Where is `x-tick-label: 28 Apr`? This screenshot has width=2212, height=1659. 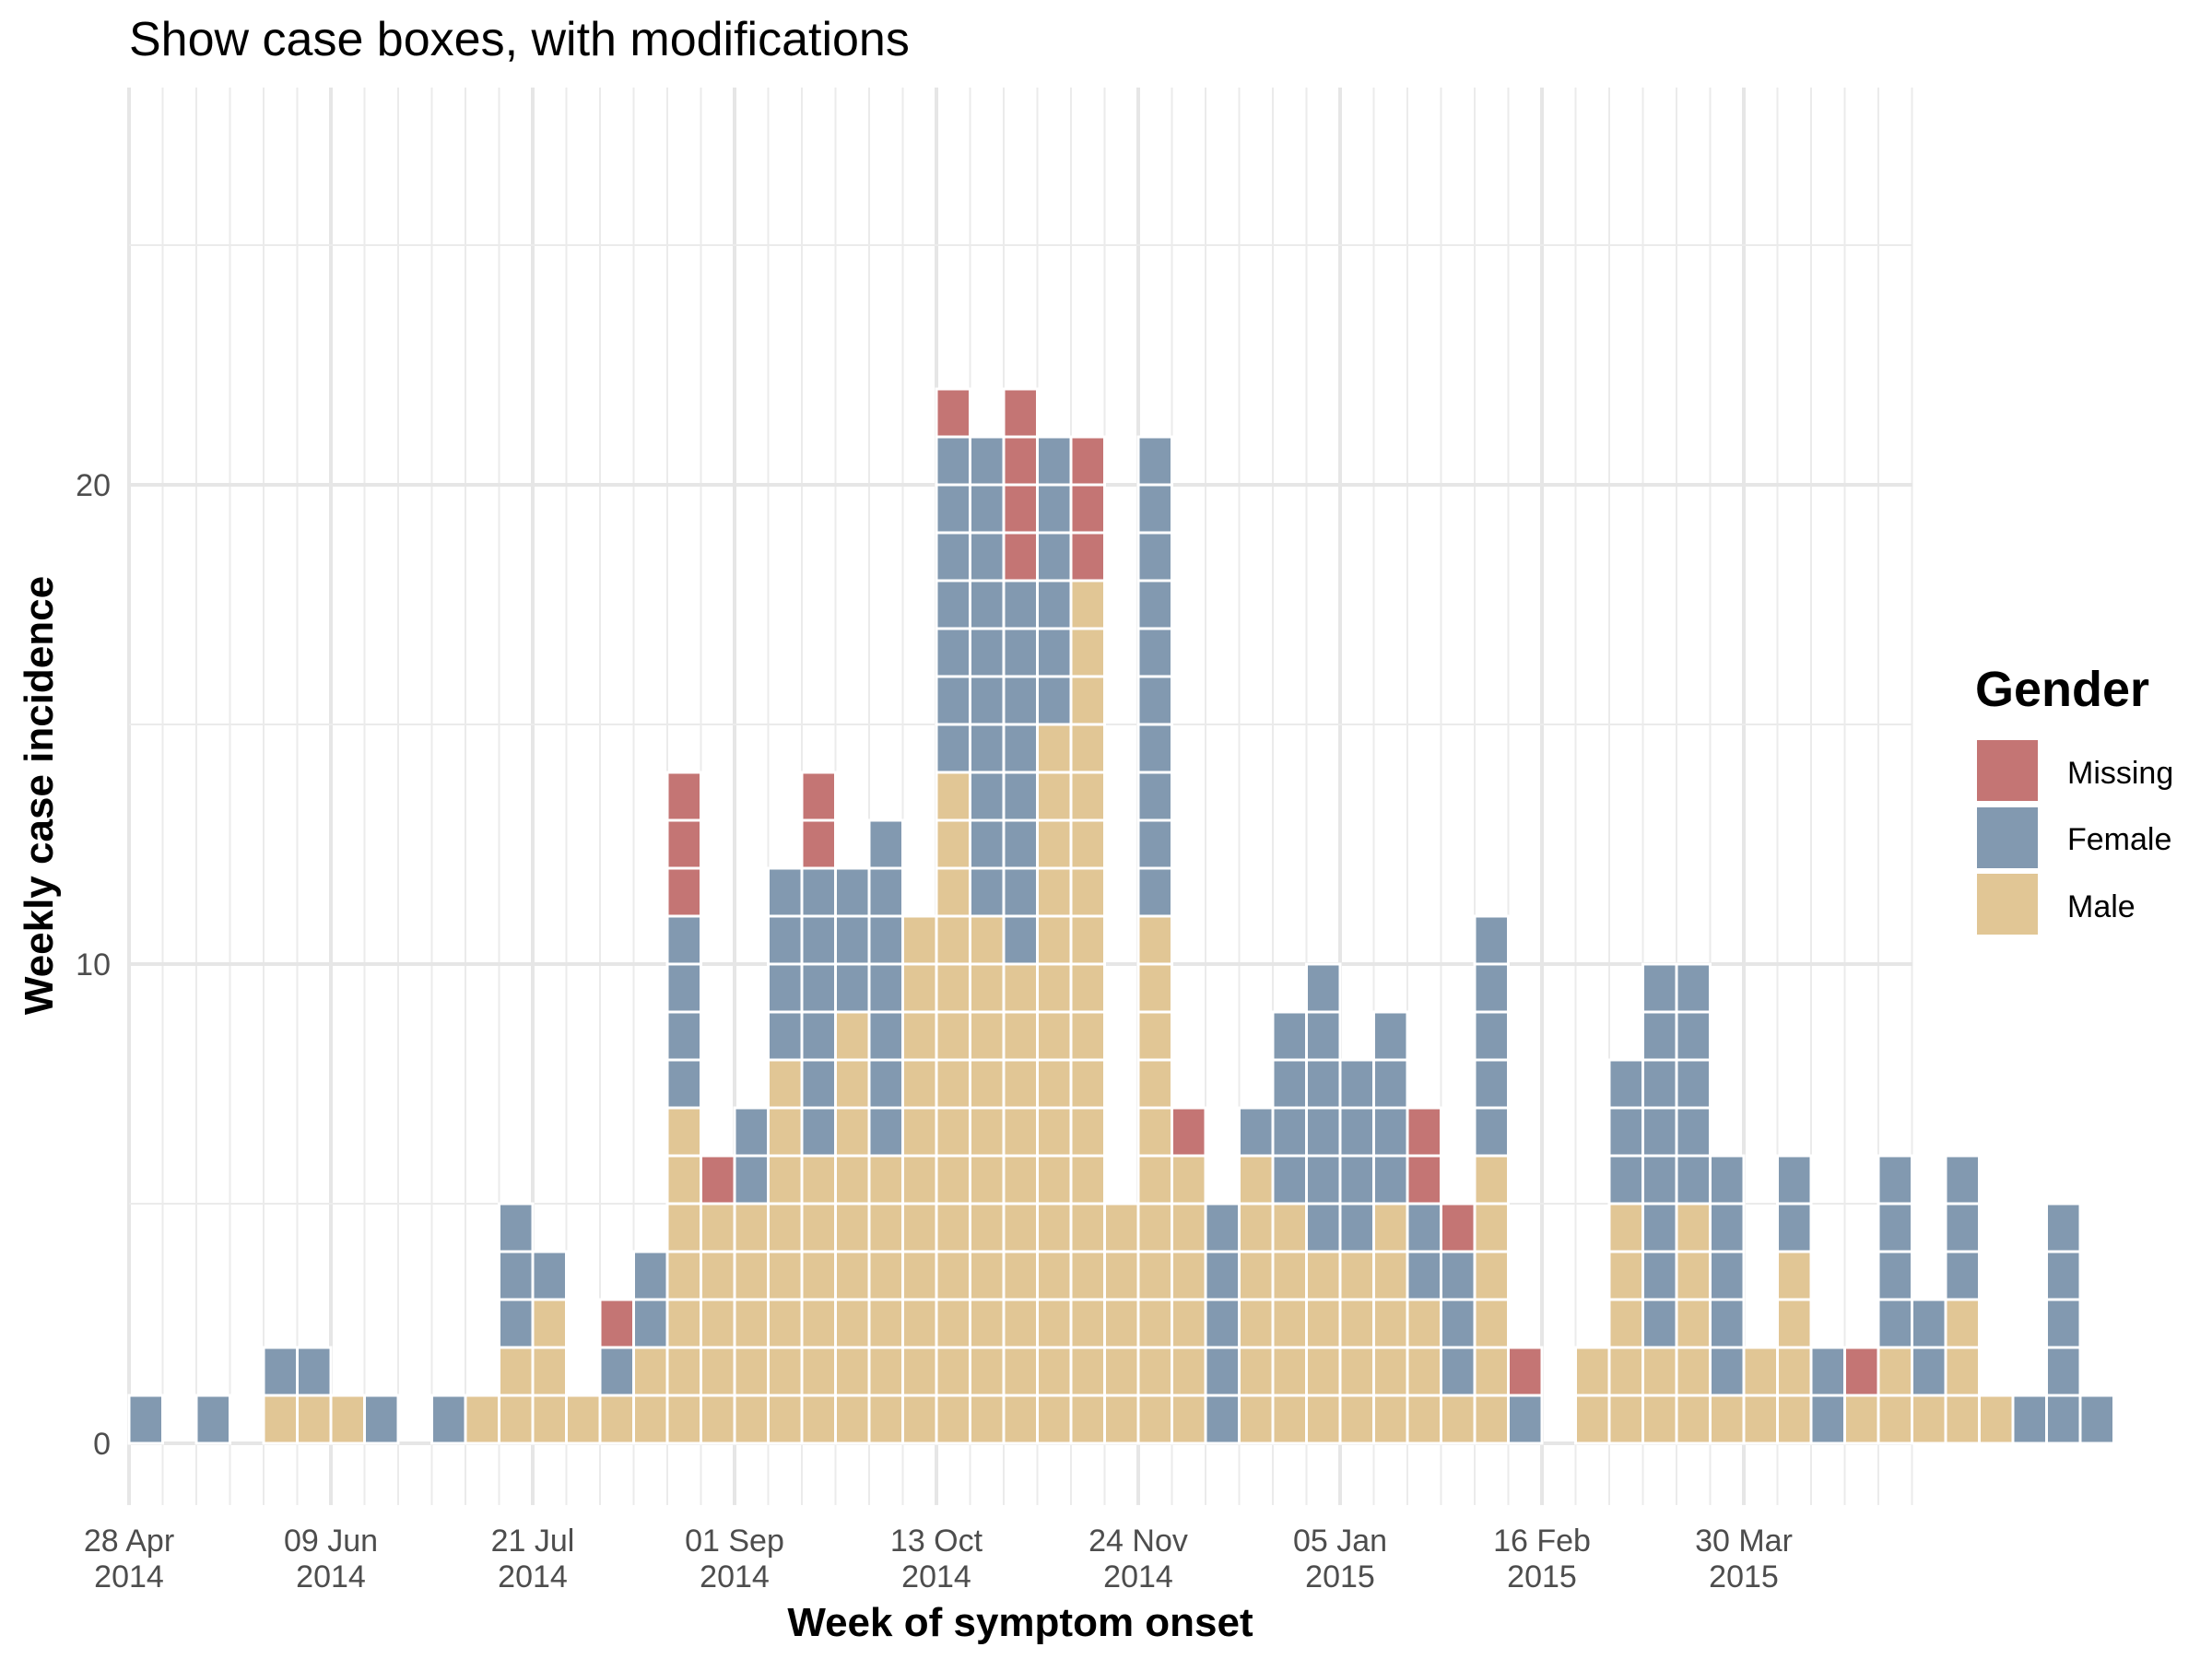
x-tick-label: 28 Apr is located at coordinates (129, 1541).